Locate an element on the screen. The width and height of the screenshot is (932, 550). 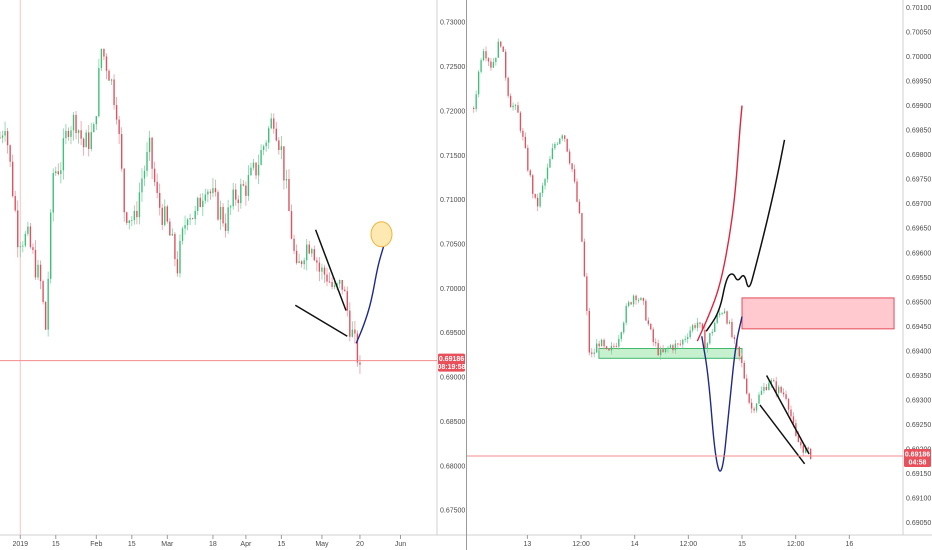
retest-path-curve is located at coordinates (745, 235).